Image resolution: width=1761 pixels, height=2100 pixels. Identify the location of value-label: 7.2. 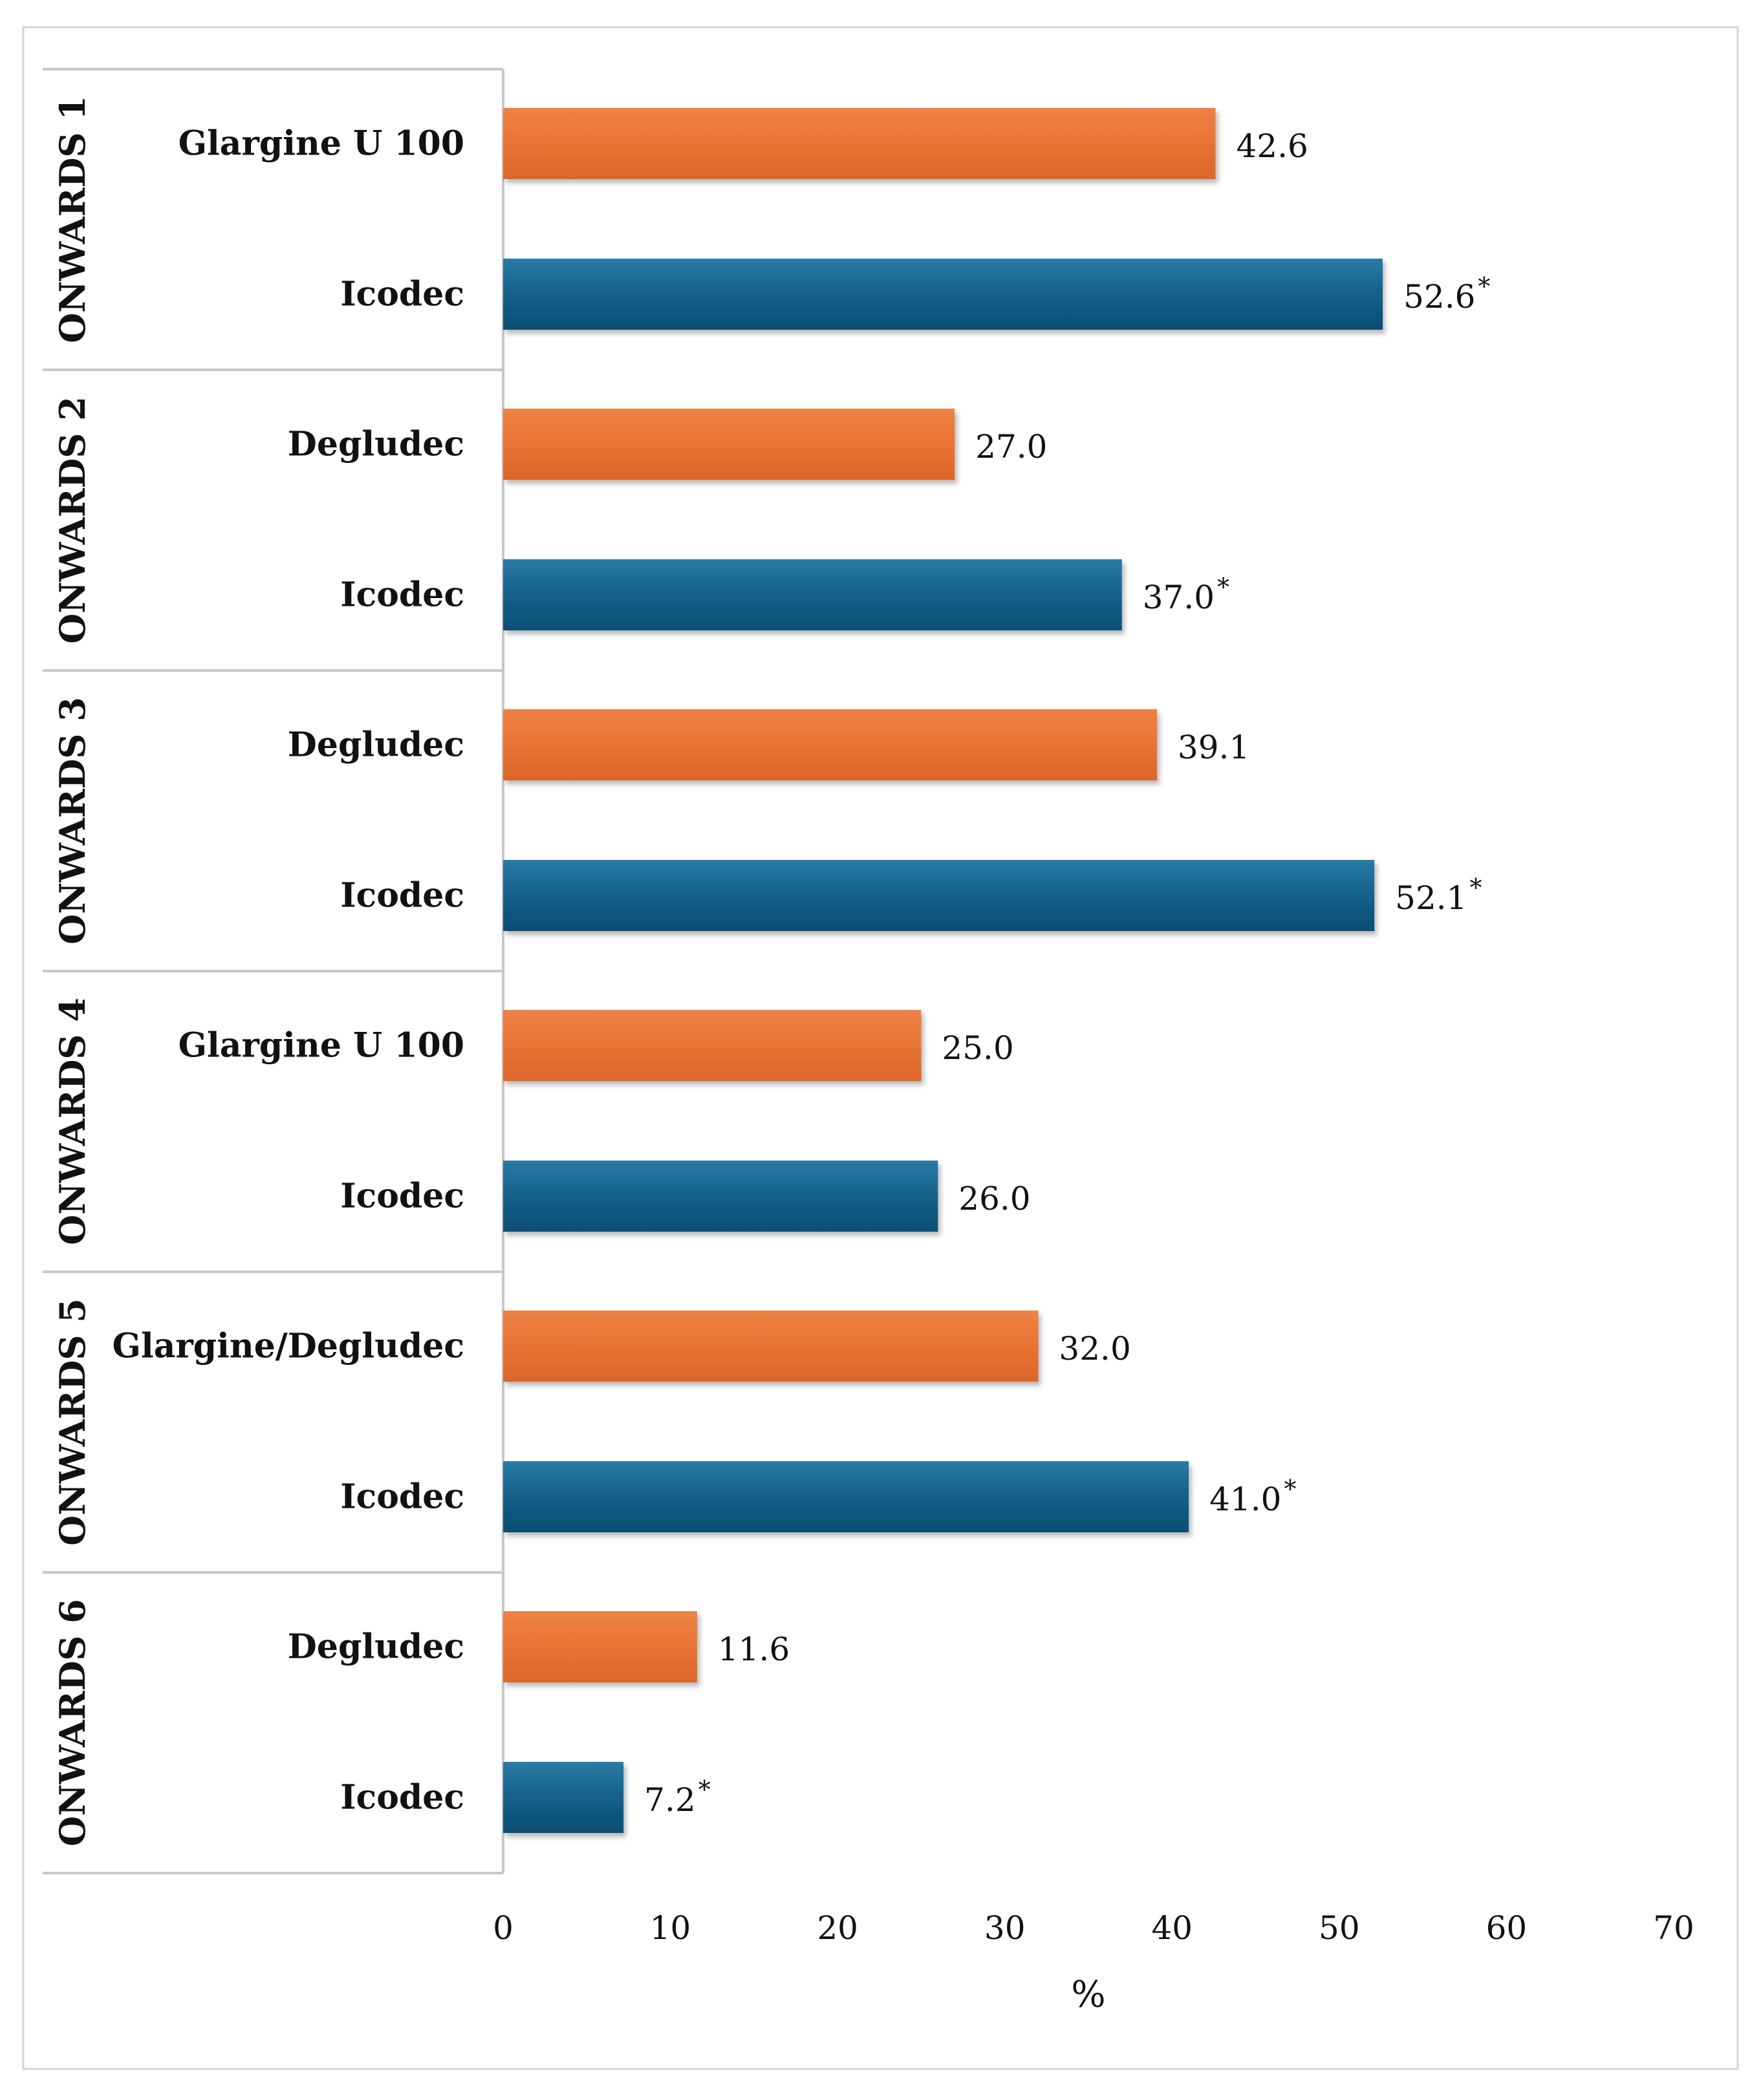
(670, 1800).